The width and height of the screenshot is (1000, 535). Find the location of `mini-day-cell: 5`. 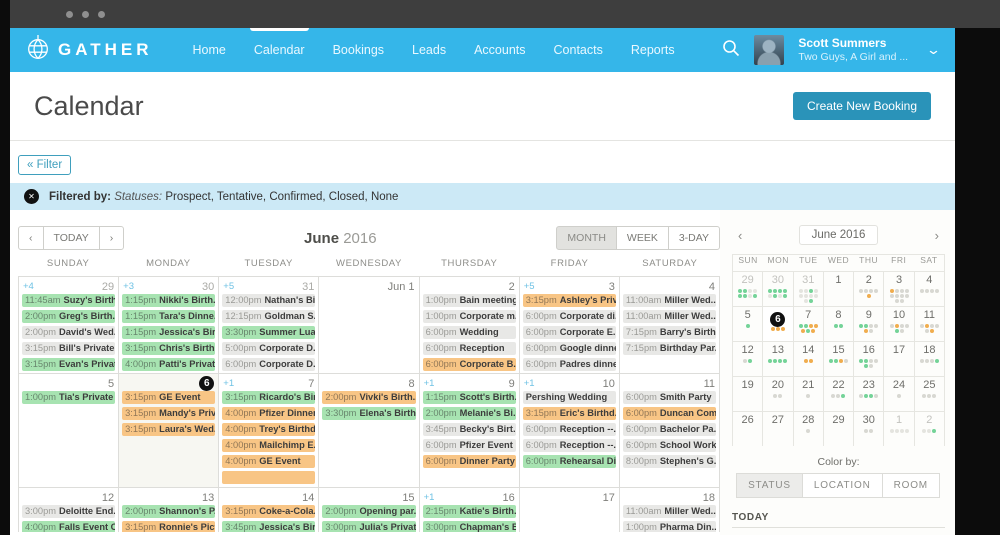

mini-day-cell: 5 is located at coordinates (748, 324).